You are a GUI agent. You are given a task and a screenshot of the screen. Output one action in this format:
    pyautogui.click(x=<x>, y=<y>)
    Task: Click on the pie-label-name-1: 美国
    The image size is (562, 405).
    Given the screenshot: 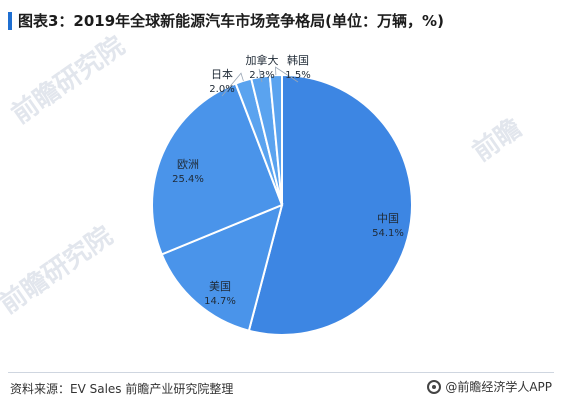 What is the action you would take?
    pyautogui.click(x=220, y=286)
    